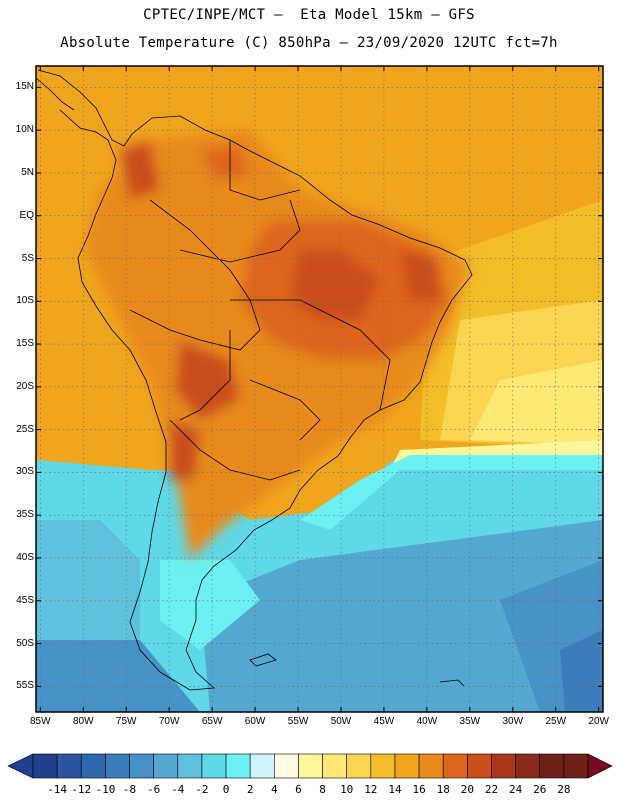 Image resolution: width=618 pixels, height=800 pixels. I want to click on lat-label: 25S, so click(25, 429).